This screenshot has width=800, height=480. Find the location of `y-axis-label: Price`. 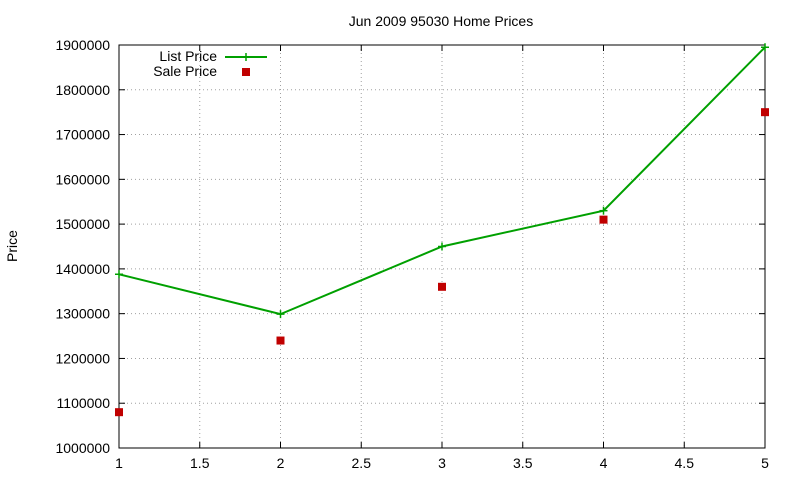

y-axis-label: Price is located at coordinates (12, 246).